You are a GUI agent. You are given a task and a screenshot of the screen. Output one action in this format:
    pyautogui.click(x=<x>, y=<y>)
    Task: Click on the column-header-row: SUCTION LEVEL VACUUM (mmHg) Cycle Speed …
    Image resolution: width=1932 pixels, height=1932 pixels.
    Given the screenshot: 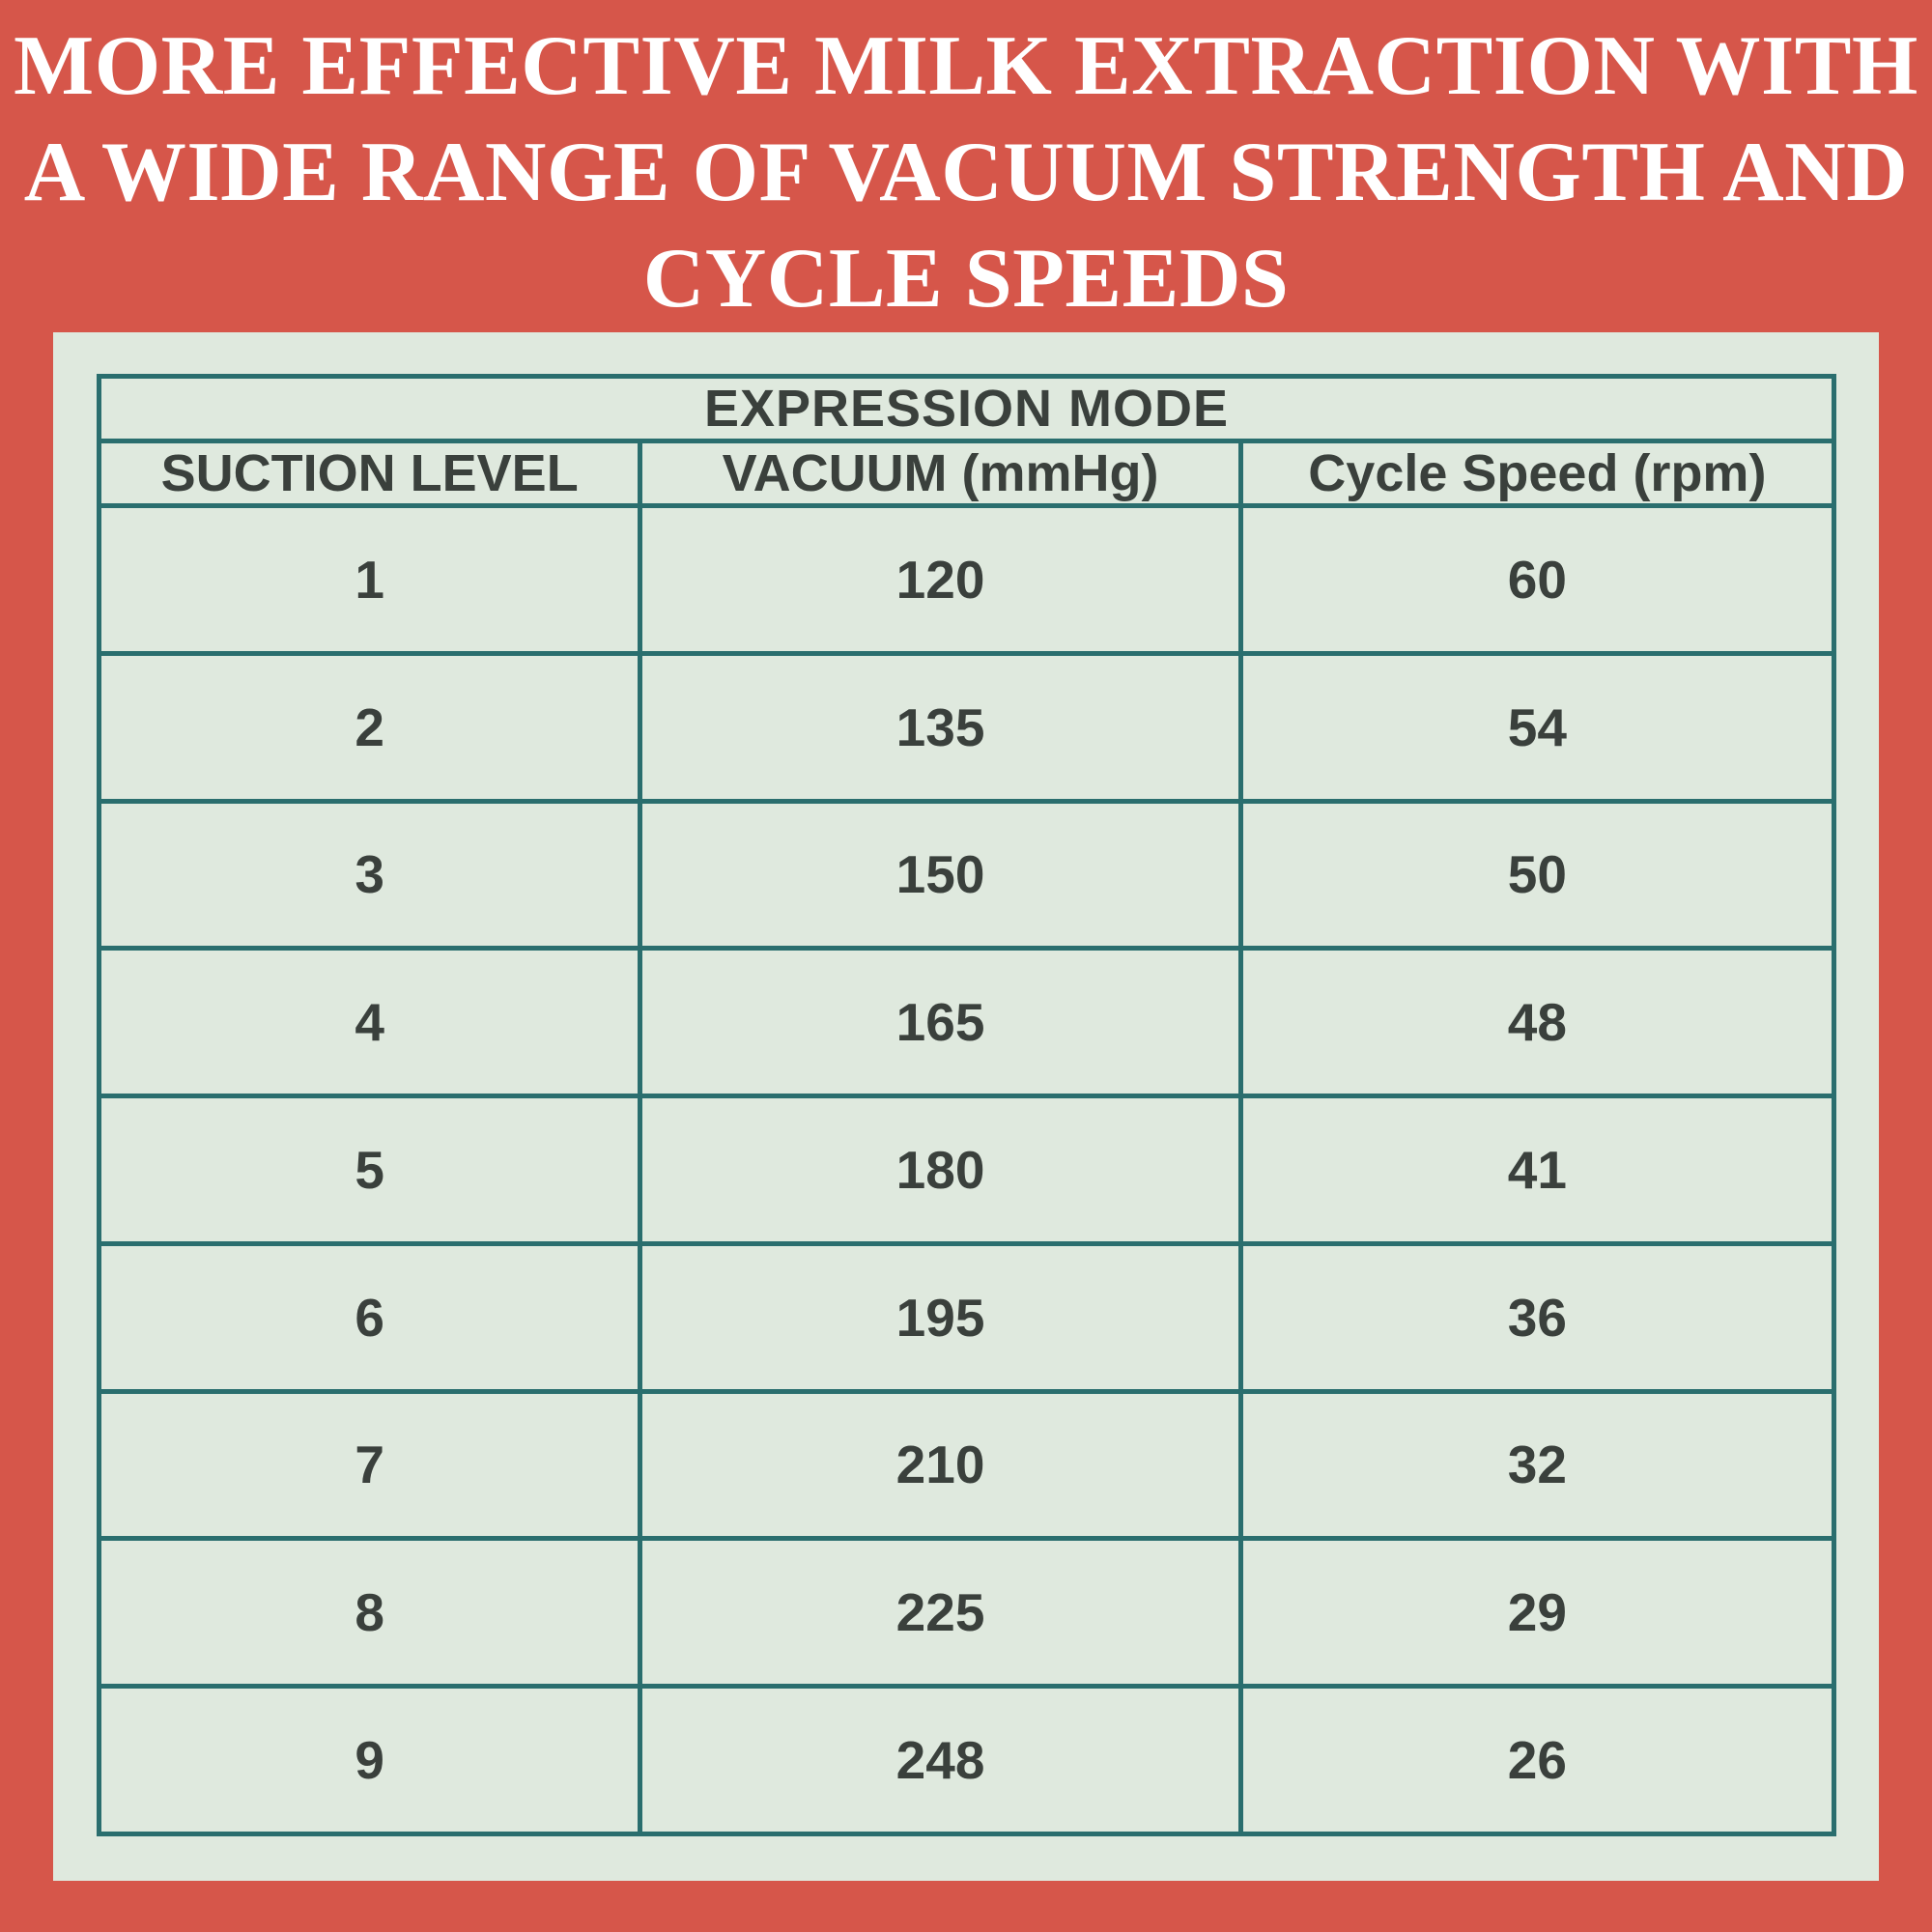 What is the action you would take?
    pyautogui.click(x=966, y=473)
    